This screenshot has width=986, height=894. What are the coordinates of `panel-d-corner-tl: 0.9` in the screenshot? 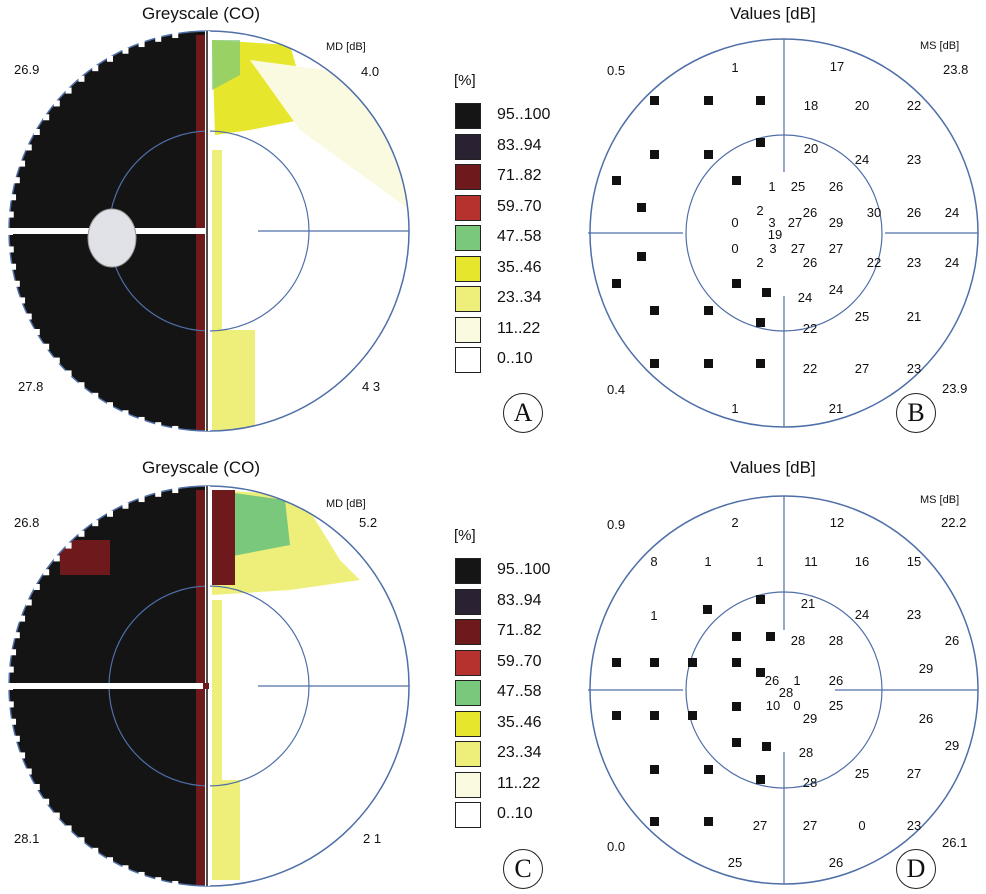 It's located at (616, 524).